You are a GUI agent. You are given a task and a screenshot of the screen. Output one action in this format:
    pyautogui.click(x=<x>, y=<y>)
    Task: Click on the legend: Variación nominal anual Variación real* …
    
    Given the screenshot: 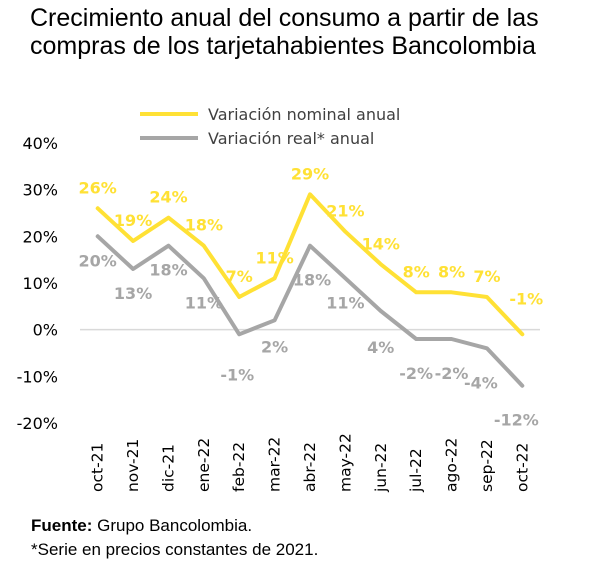 What is the action you would take?
    pyautogui.click(x=270, y=126)
    